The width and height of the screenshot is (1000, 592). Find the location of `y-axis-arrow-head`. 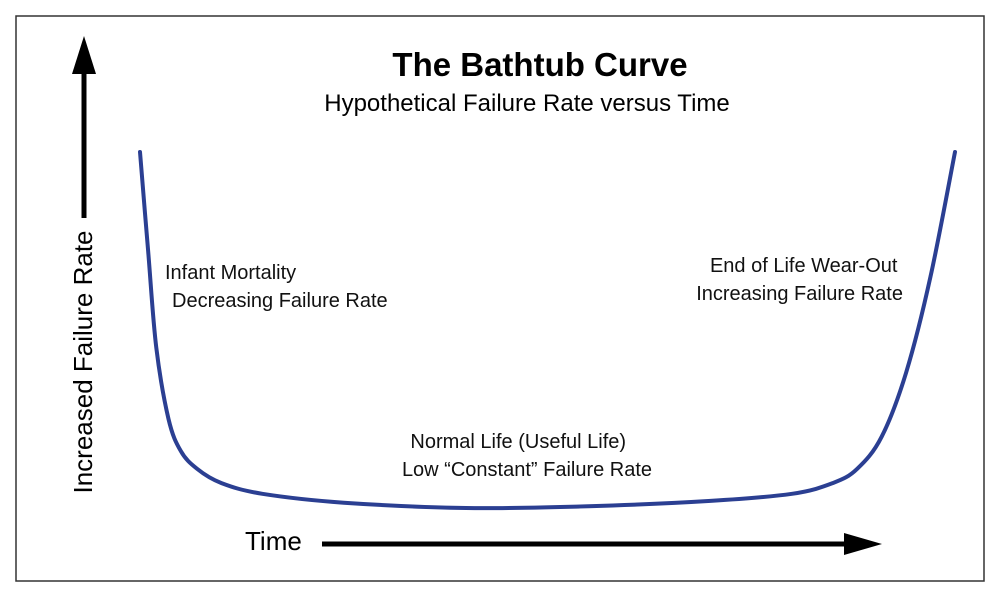

y-axis-arrow-head is located at coordinates (84, 55).